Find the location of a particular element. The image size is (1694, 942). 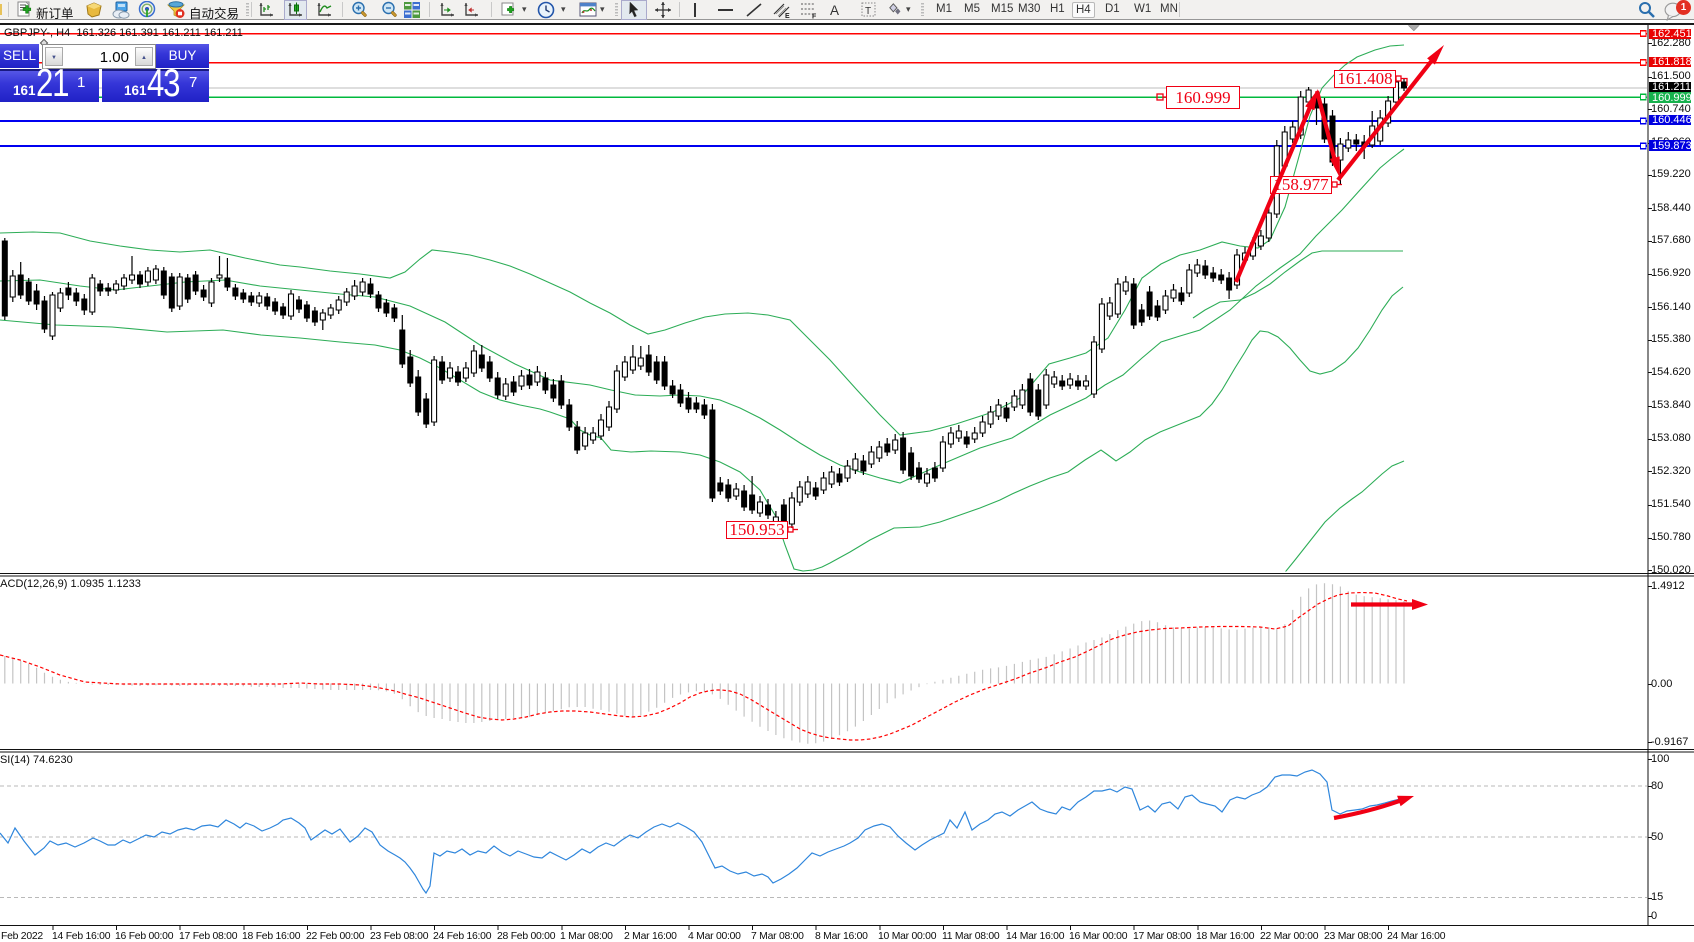

svg-text: E is located at coordinates (787, 16).